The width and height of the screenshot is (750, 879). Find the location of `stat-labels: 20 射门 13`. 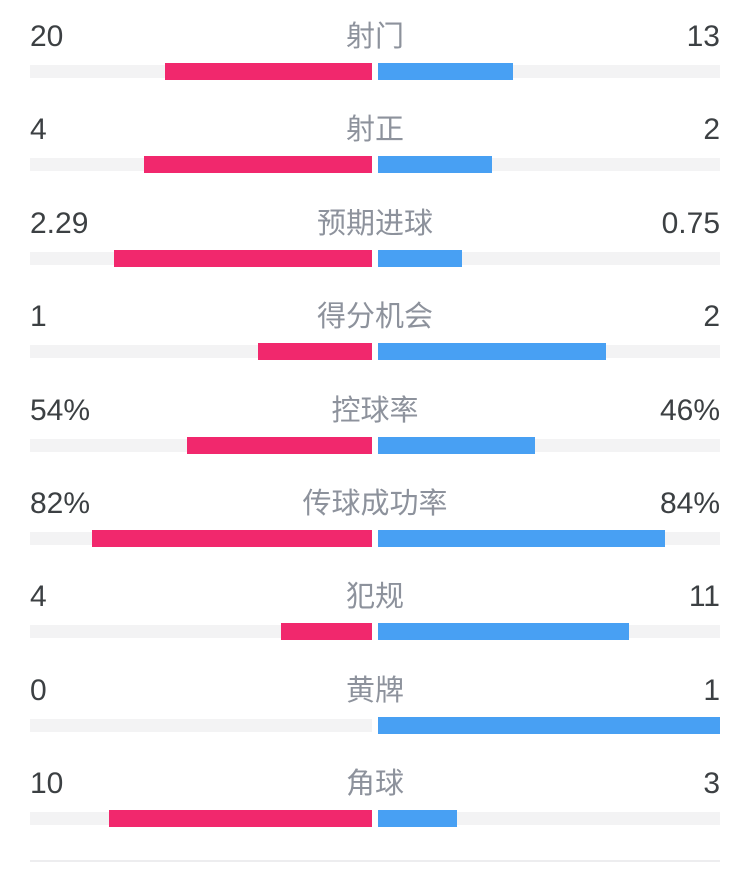

stat-labels: 20 射门 13 is located at coordinates (375, 36).